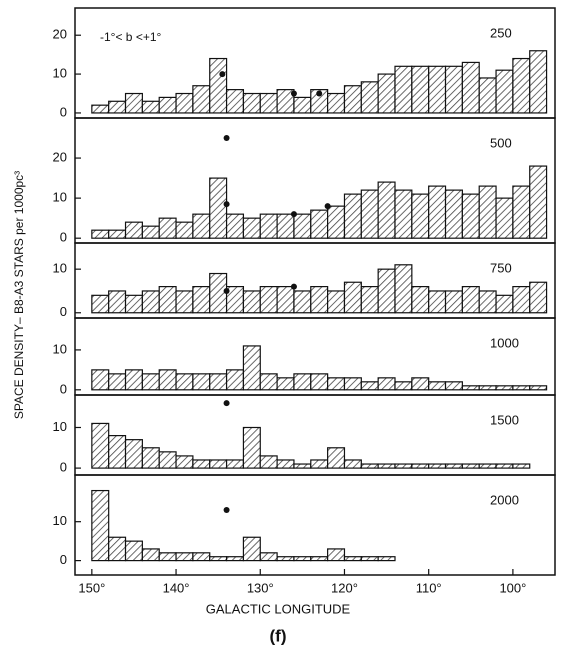  Describe the element at coordinates (91, 587) in the screenshot. I see `x-tick-label: 150°` at that location.